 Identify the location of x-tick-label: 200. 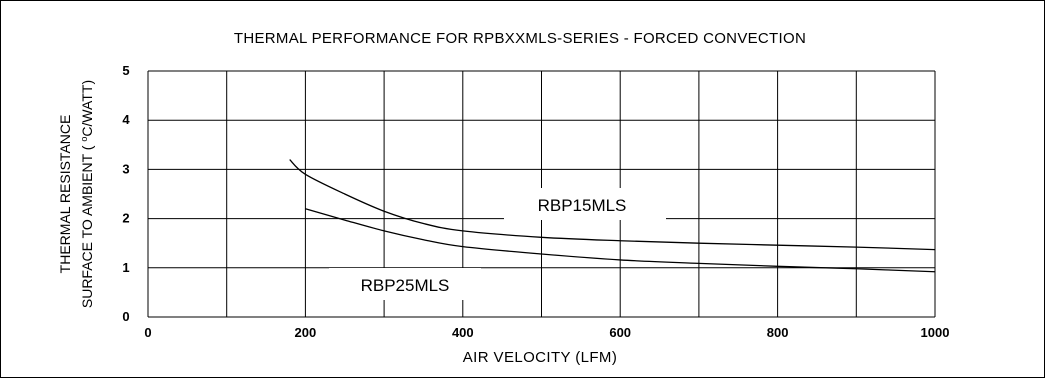
(306, 332).